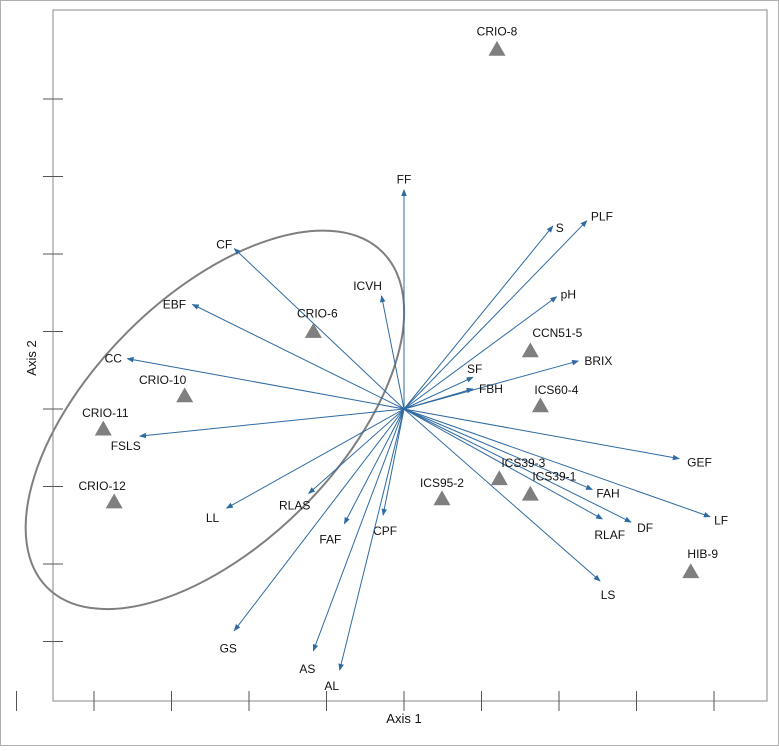 This screenshot has height=751, width=779. I want to click on vector-gef, so click(541, 434).